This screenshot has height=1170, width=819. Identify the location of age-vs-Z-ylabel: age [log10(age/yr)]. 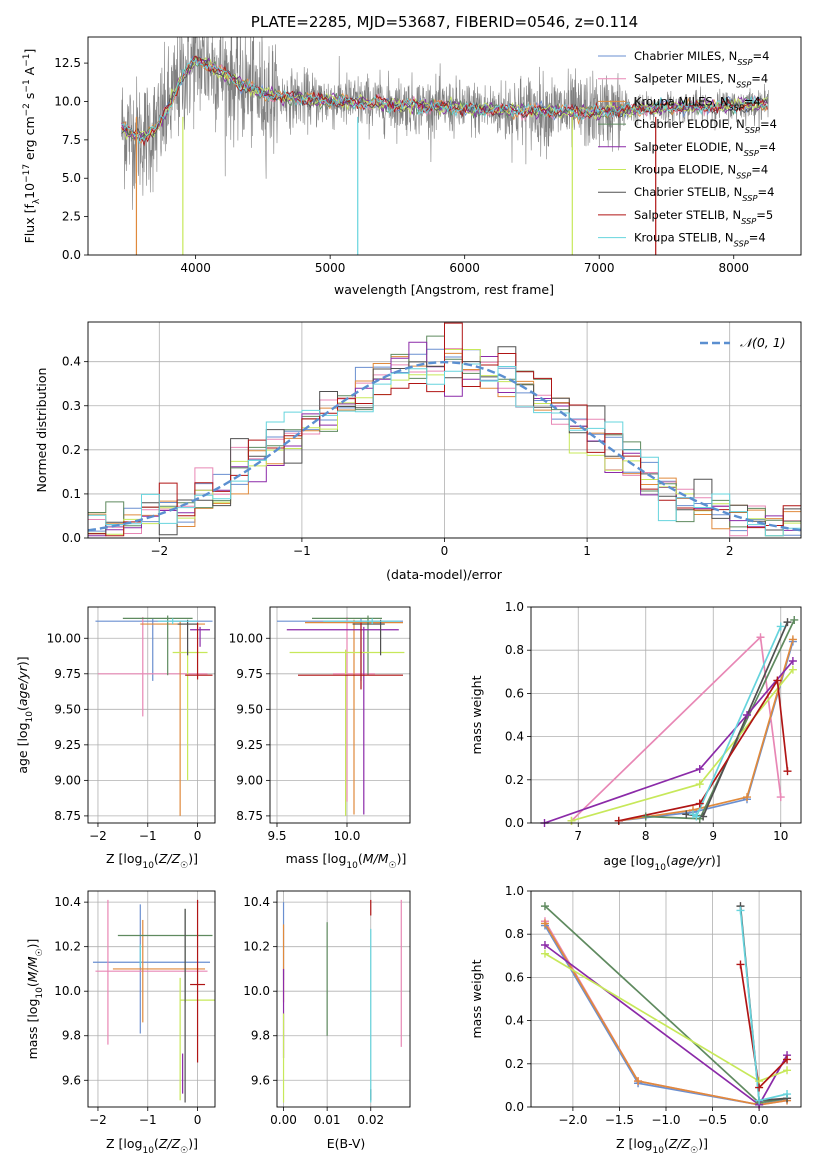
(25, 714).